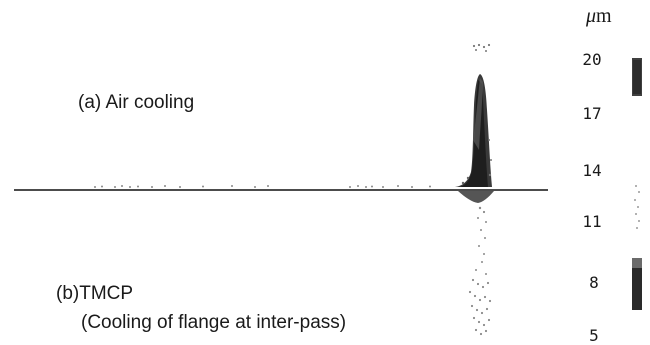 Image resolution: width=650 pixels, height=345 pixels. What do you see at coordinates (637, 184) in the screenshot?
I see `depth-scale-bar` at bounding box center [637, 184].